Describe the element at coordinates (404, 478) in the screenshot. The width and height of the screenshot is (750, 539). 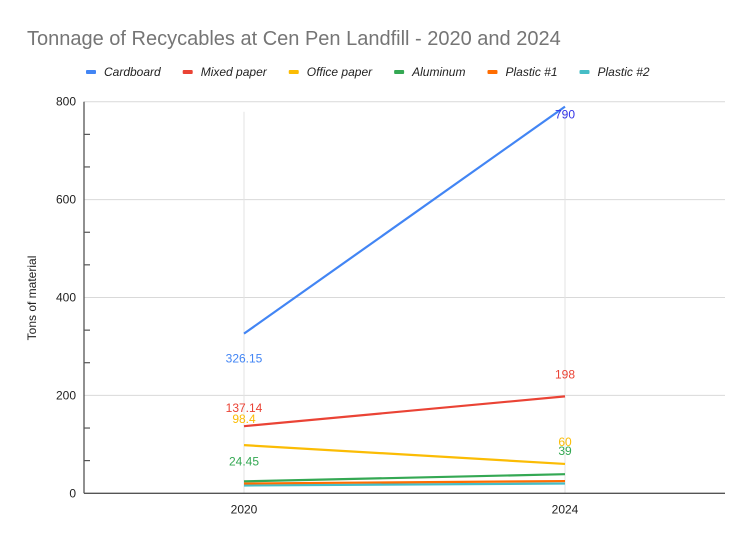
I see `series-line-aluminum` at that location.